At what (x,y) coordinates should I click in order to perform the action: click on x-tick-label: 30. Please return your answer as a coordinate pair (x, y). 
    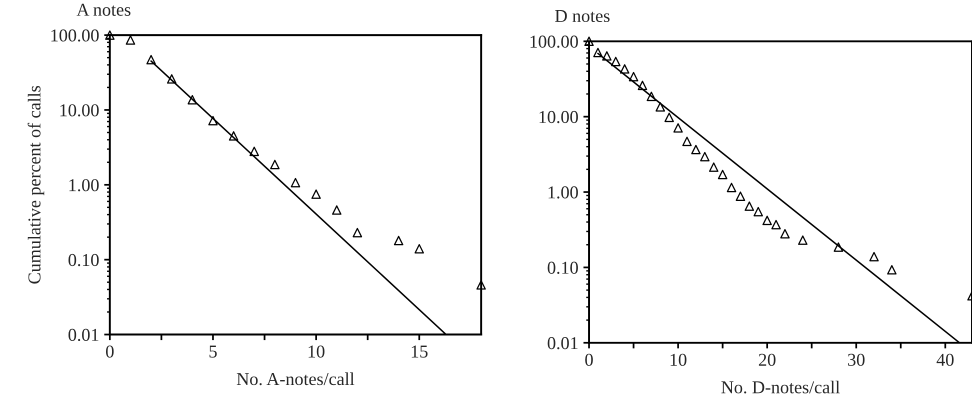
    Looking at the image, I should click on (856, 360).